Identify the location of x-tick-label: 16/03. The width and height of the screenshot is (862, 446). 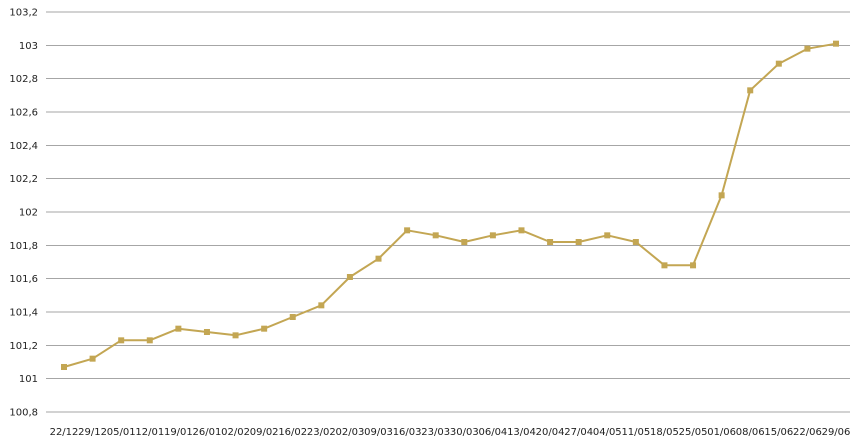
(407, 432).